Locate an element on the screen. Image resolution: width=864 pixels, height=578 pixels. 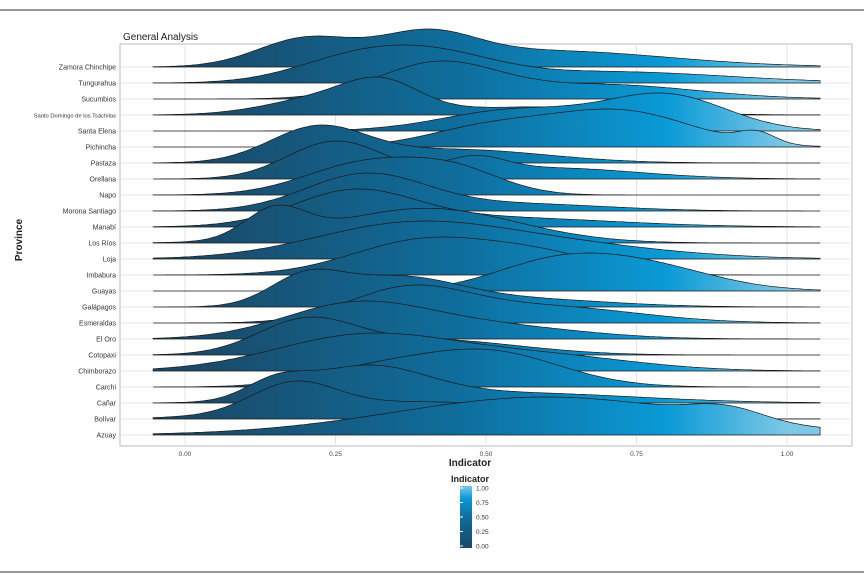
ridge-orellana is located at coordinates (487, 160).